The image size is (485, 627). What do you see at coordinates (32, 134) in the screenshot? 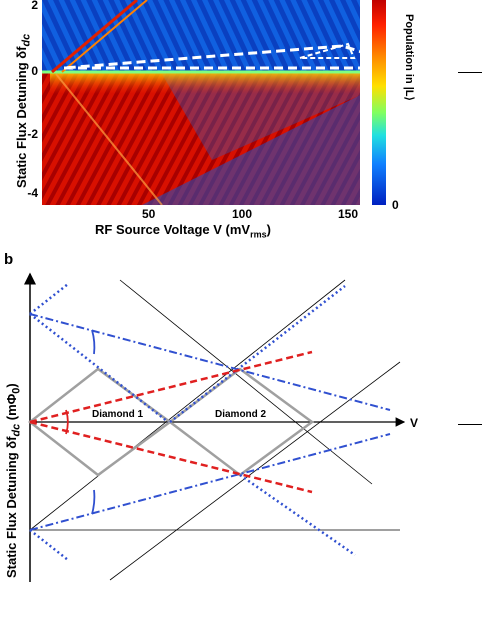
I see `y-tick-minus2: -2` at bounding box center [32, 134].